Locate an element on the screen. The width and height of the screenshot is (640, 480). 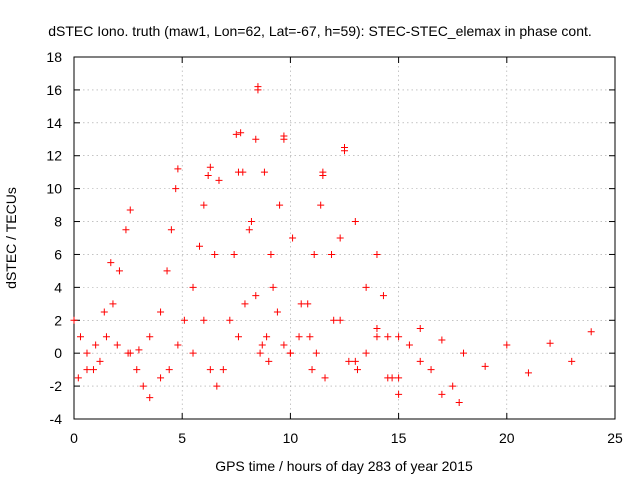
y-tick-label: 14 is located at coordinates (54, 123).